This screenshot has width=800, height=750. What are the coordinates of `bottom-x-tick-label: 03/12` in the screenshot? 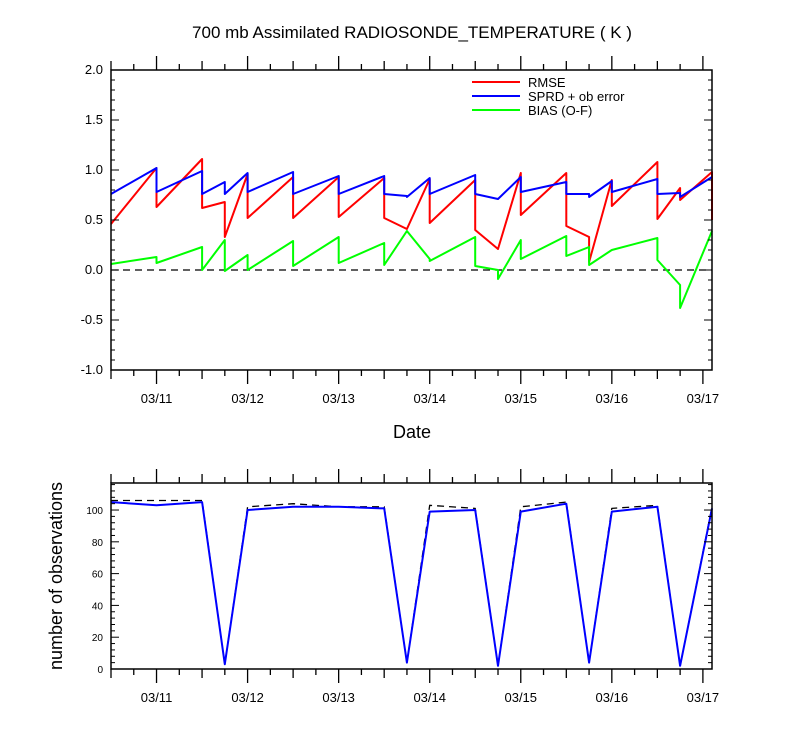 It's located at (247, 697).